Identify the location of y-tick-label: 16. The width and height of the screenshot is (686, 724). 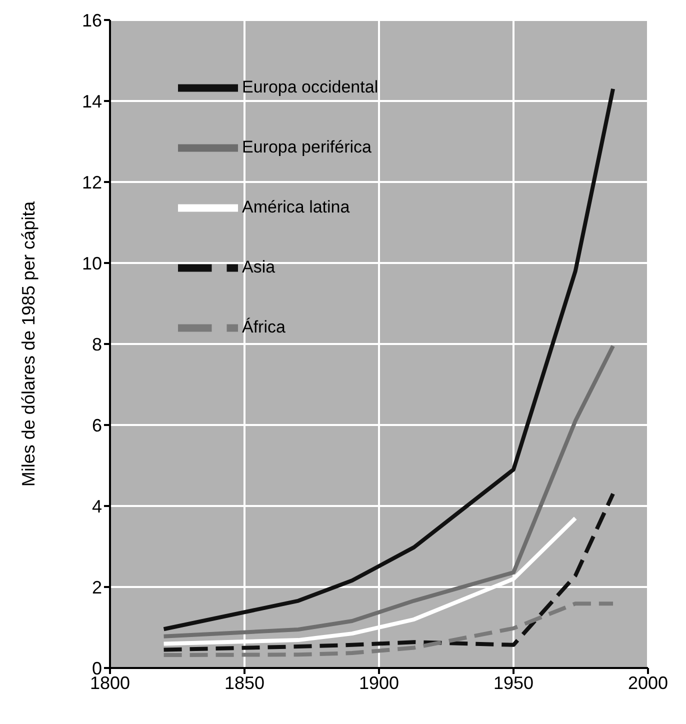
(92, 20).